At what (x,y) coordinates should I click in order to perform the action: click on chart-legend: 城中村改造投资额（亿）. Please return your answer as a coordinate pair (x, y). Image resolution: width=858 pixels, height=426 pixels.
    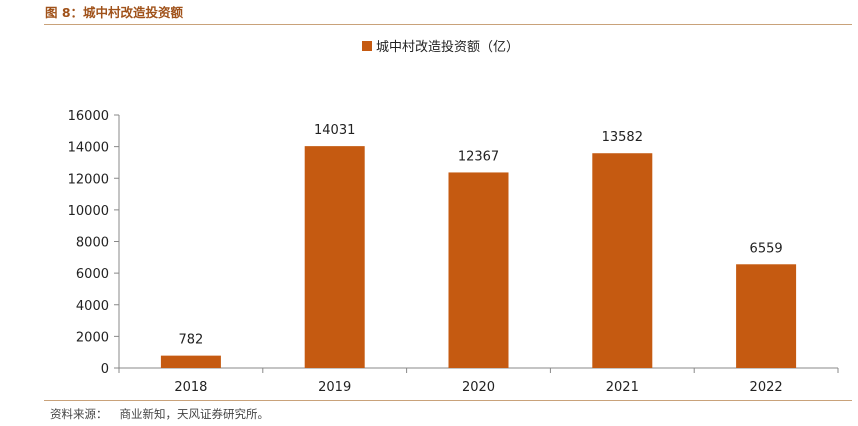
    Looking at the image, I should click on (440, 47).